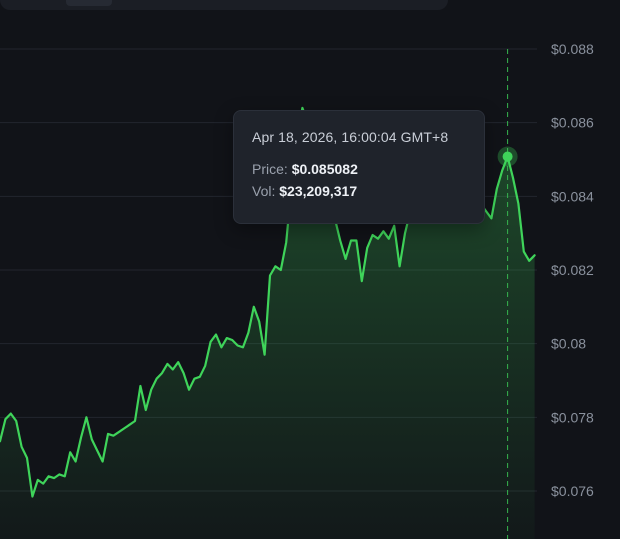 This screenshot has width=620, height=539. I want to click on y-tick-label: $0.076, so click(572, 491).